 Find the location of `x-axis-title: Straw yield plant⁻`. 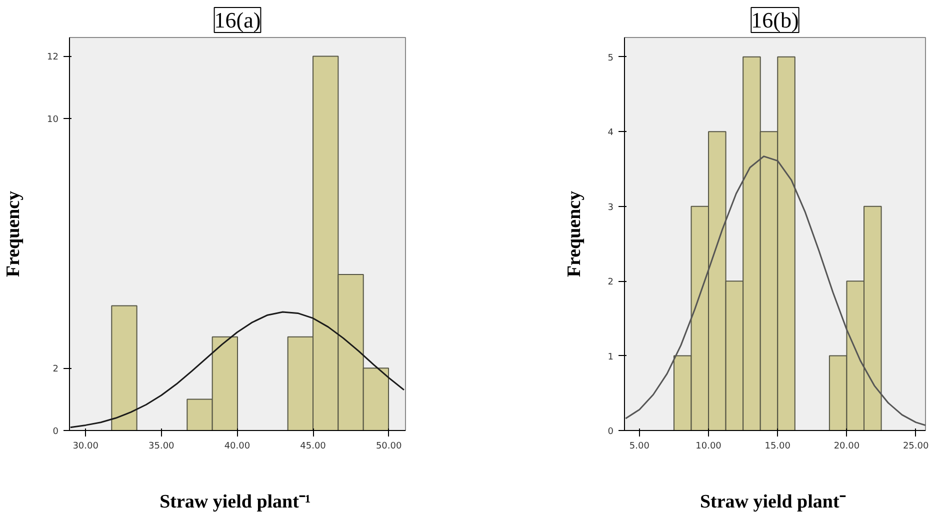

x-axis-title: Straw yield plant⁻ is located at coordinates (773, 502).